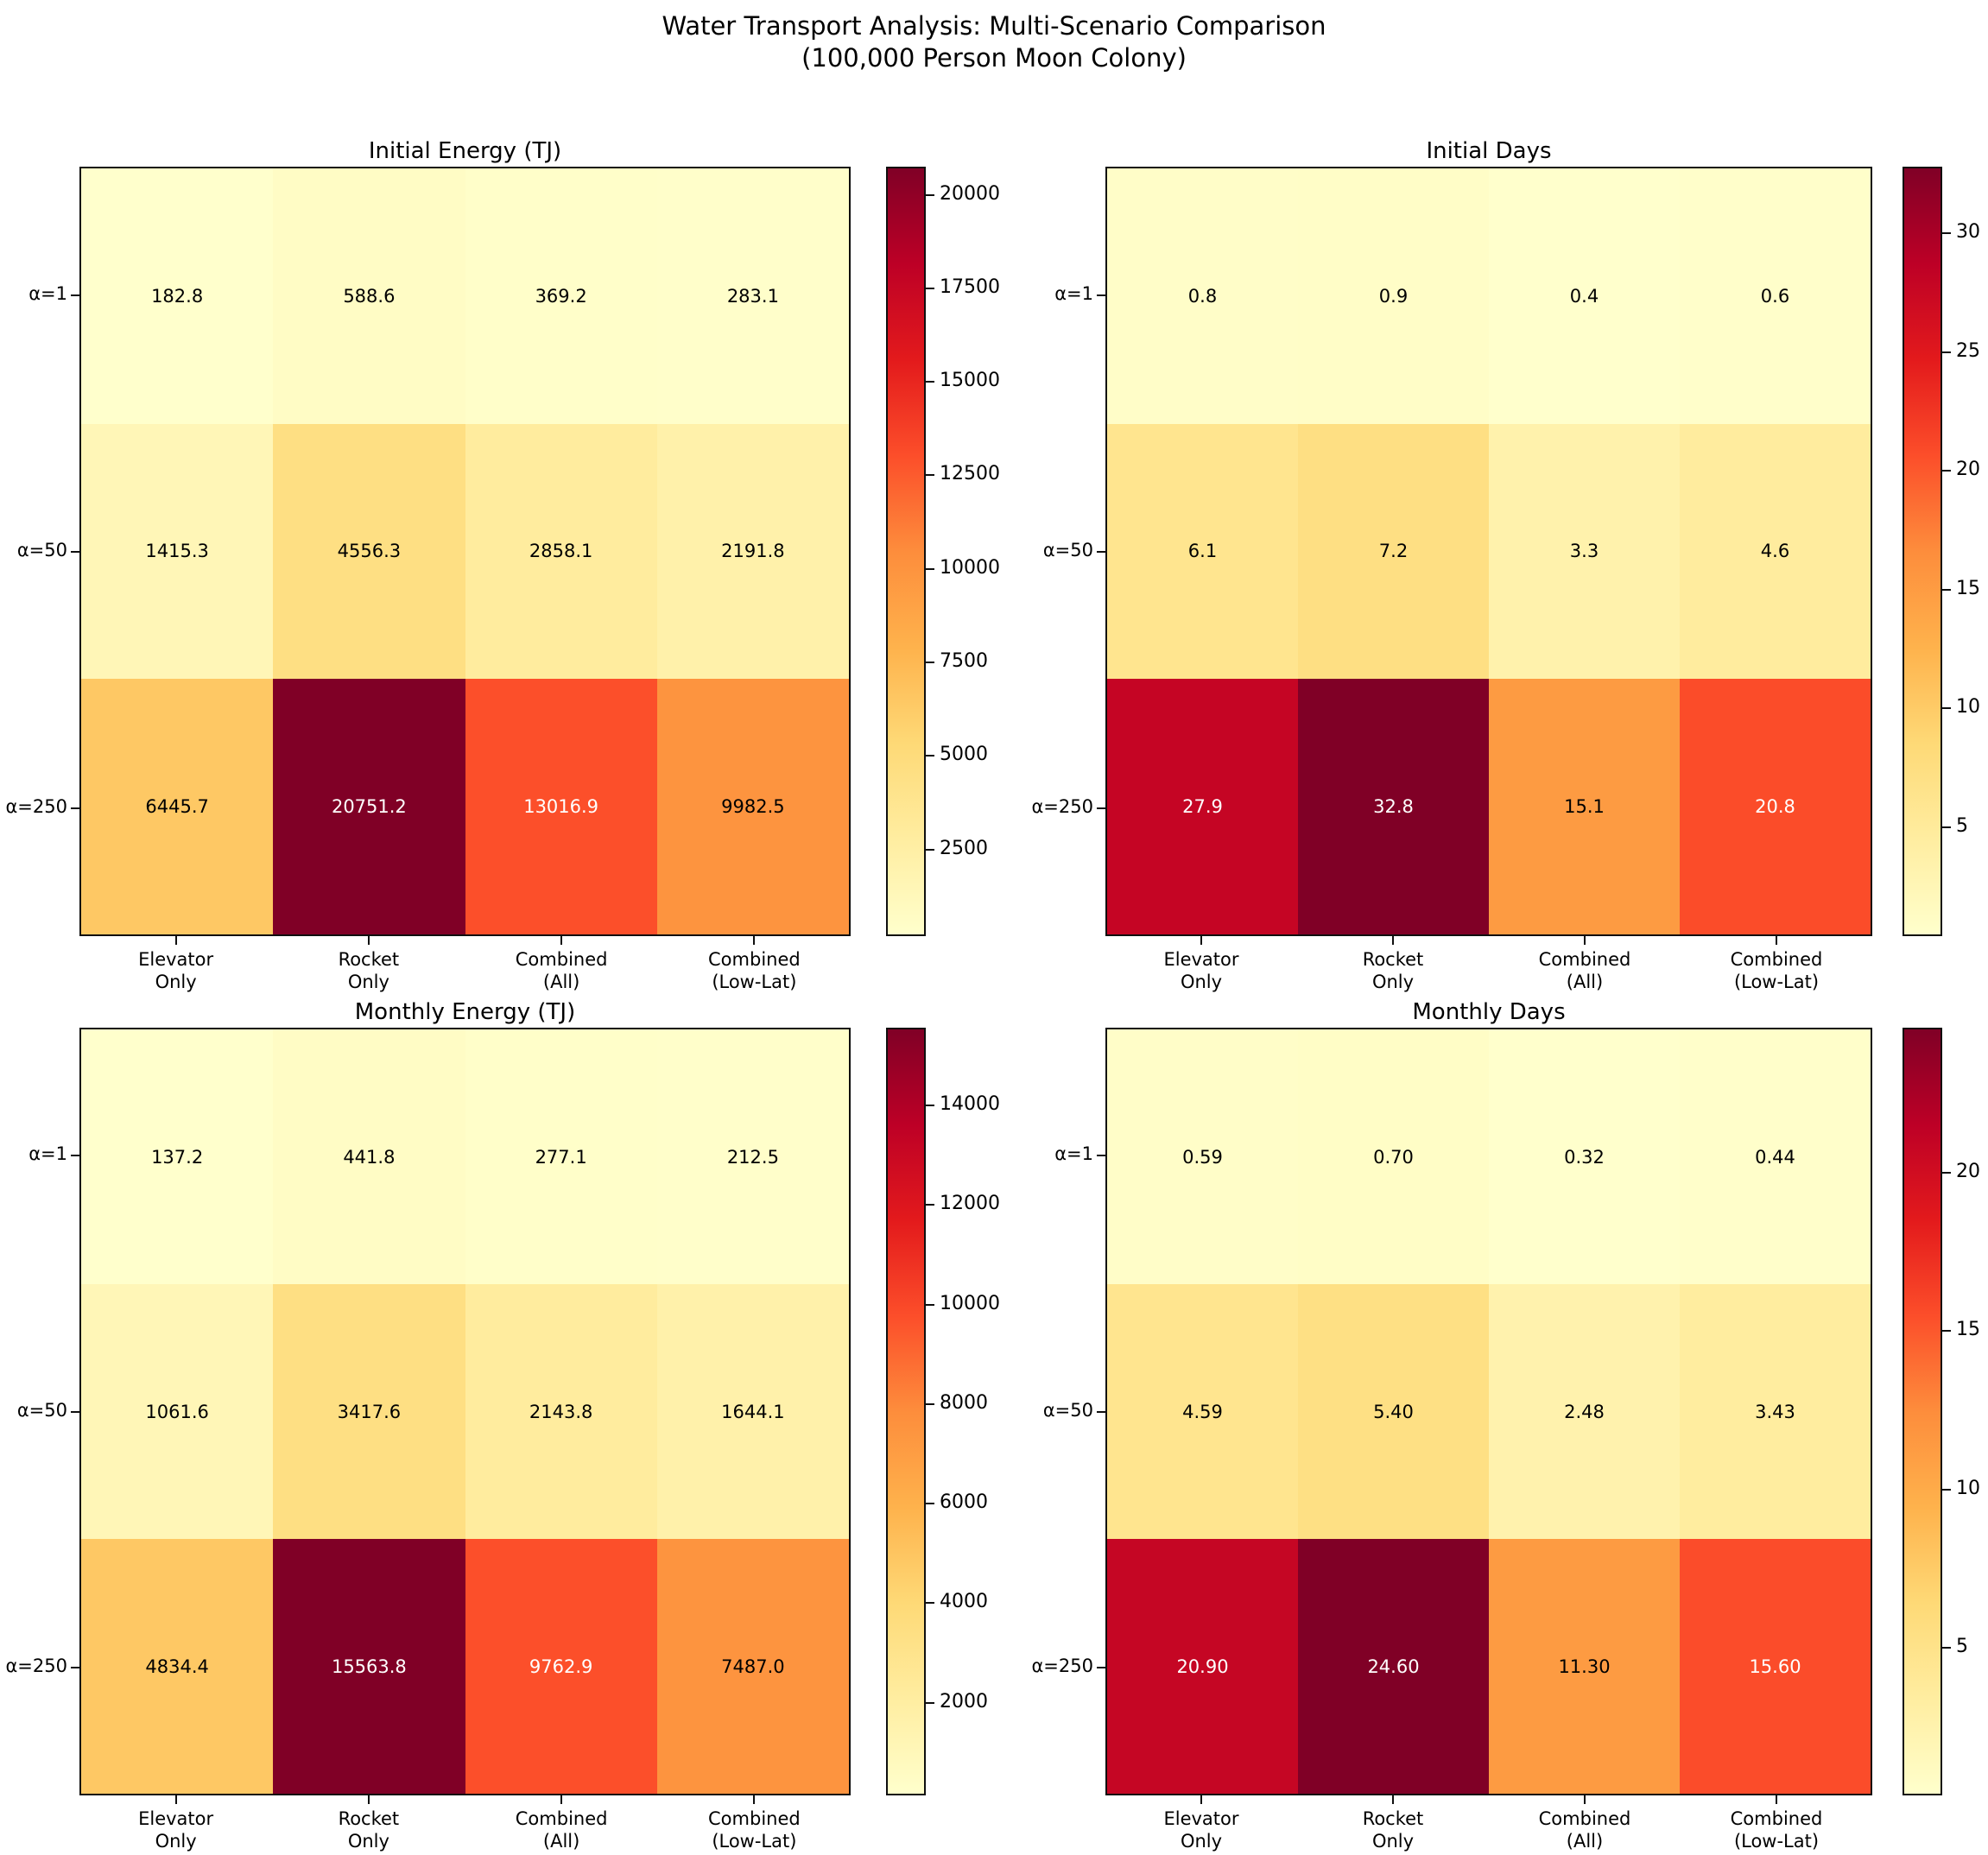 The width and height of the screenshot is (1988, 1855). What do you see at coordinates (561, 806) in the screenshot?
I see `heatmap-cell: 13016.9` at bounding box center [561, 806].